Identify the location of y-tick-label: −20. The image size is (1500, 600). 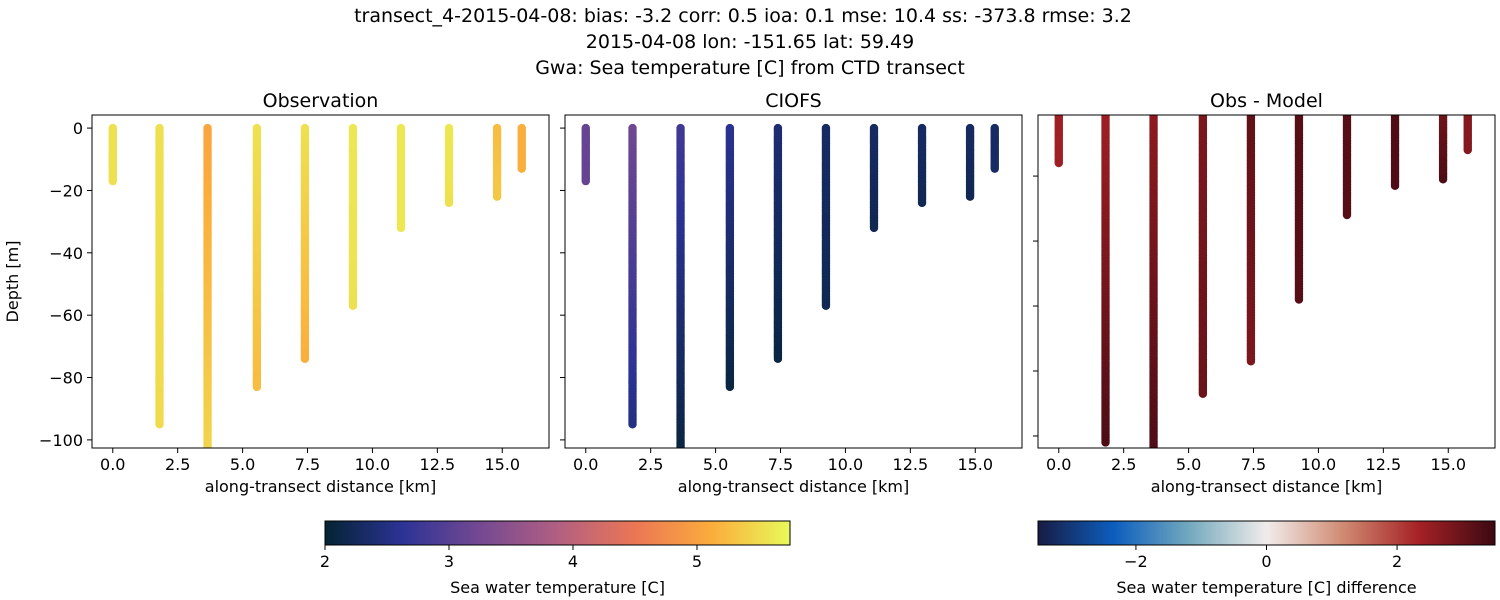
(66, 190).